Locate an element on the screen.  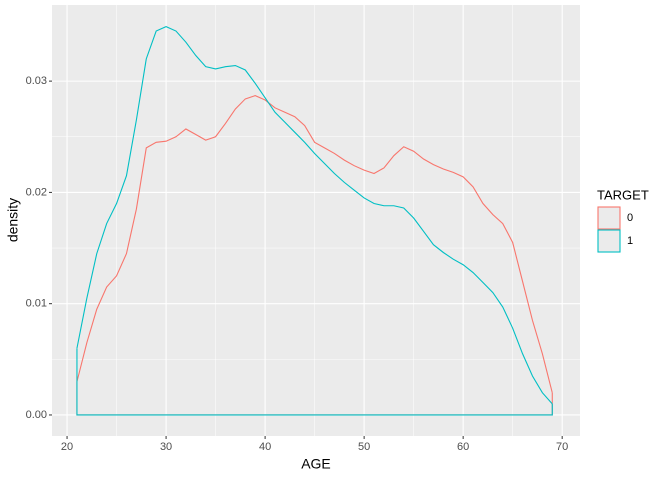
x-tick-label: 60 is located at coordinates (463, 447).